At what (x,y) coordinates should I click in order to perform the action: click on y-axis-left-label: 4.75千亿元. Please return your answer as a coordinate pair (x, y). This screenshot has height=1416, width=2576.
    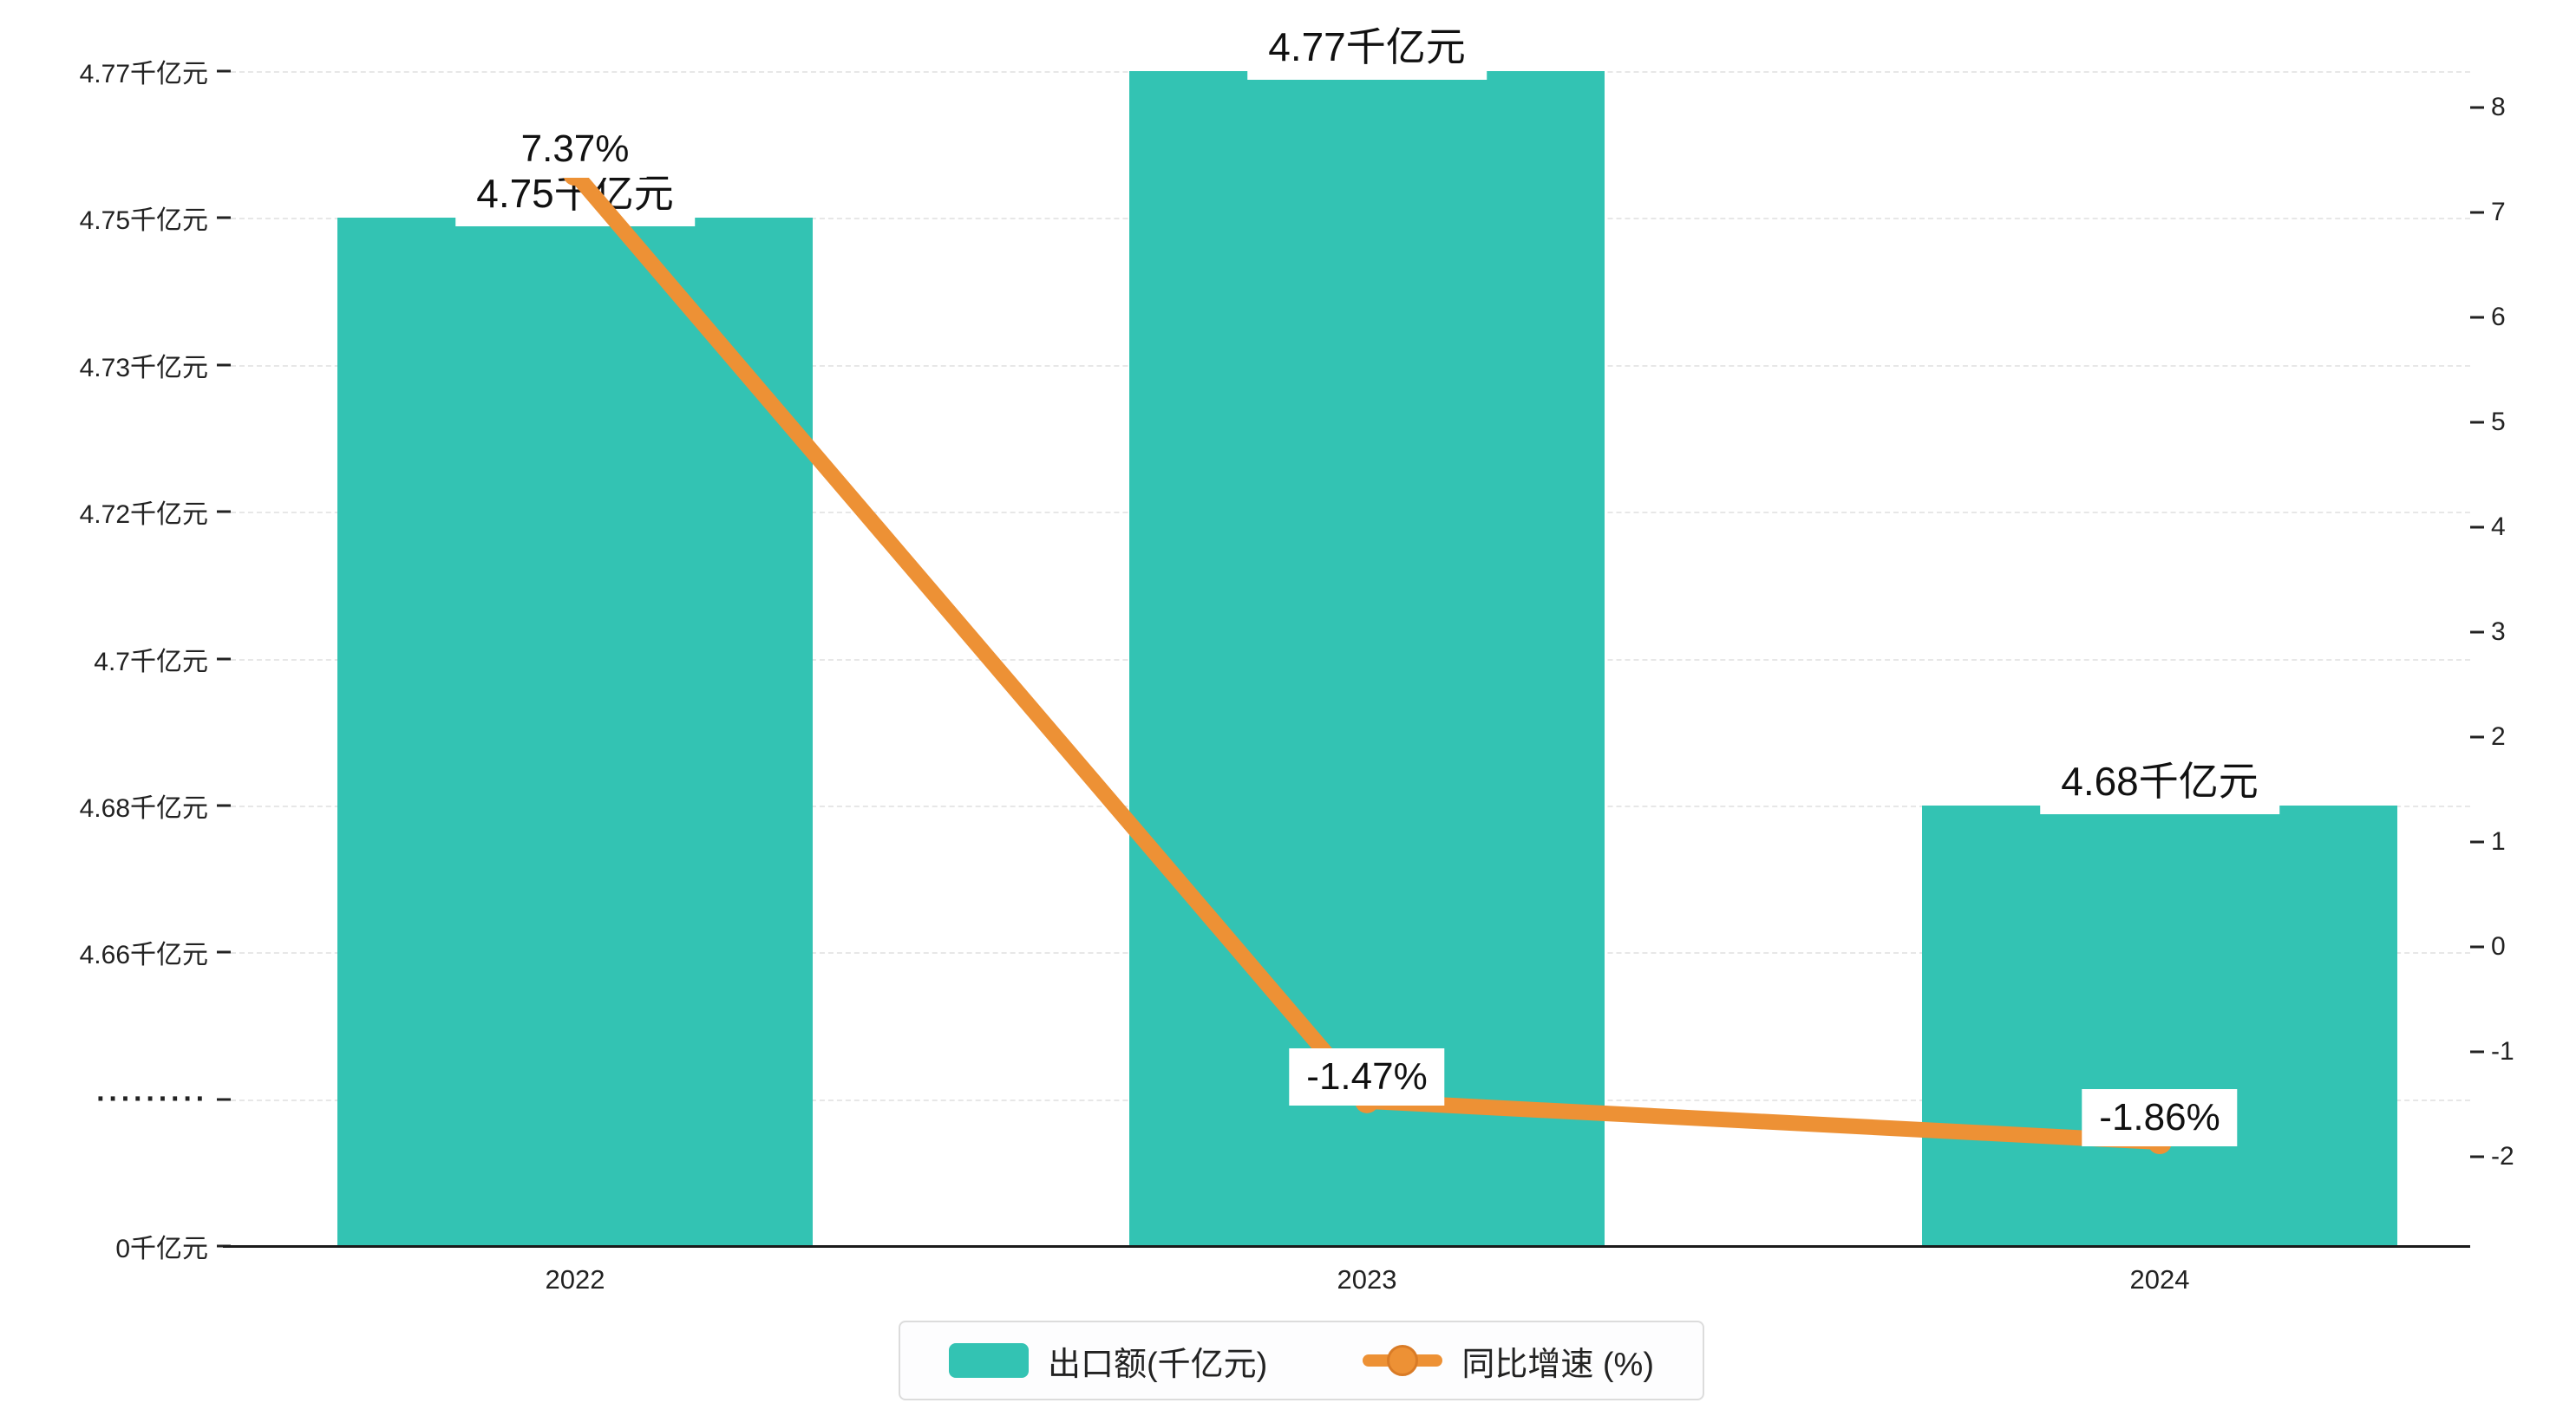
    Looking at the image, I should click on (143, 221).